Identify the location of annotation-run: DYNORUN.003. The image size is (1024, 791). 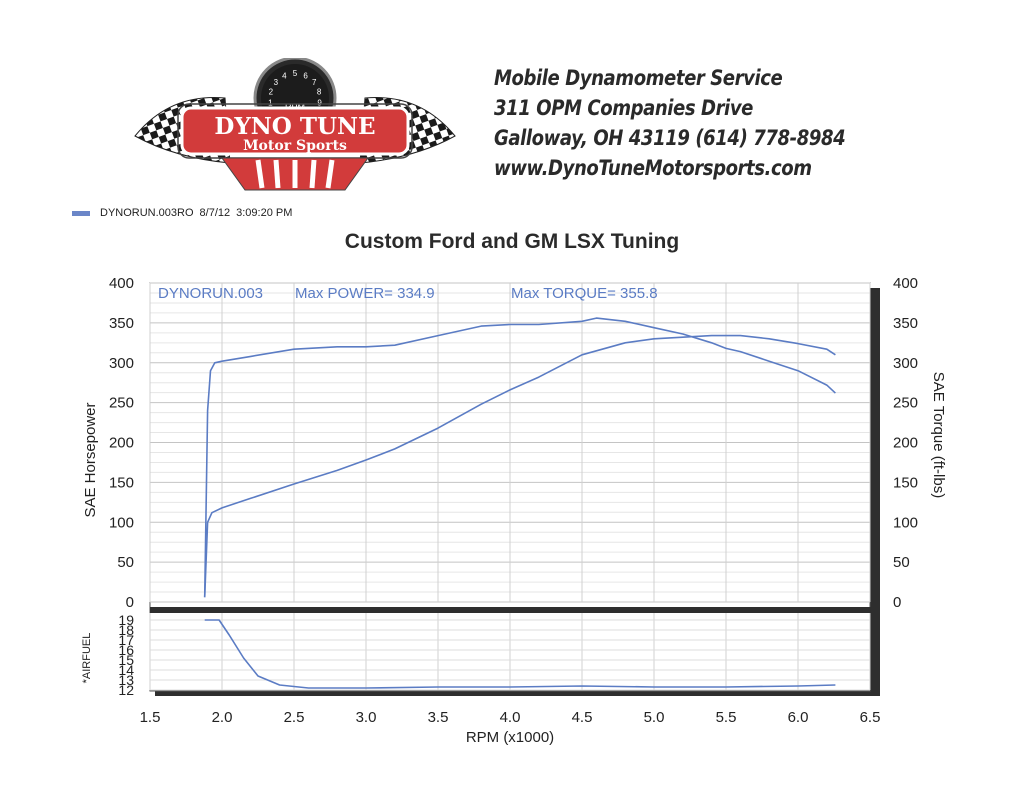
(210, 293).